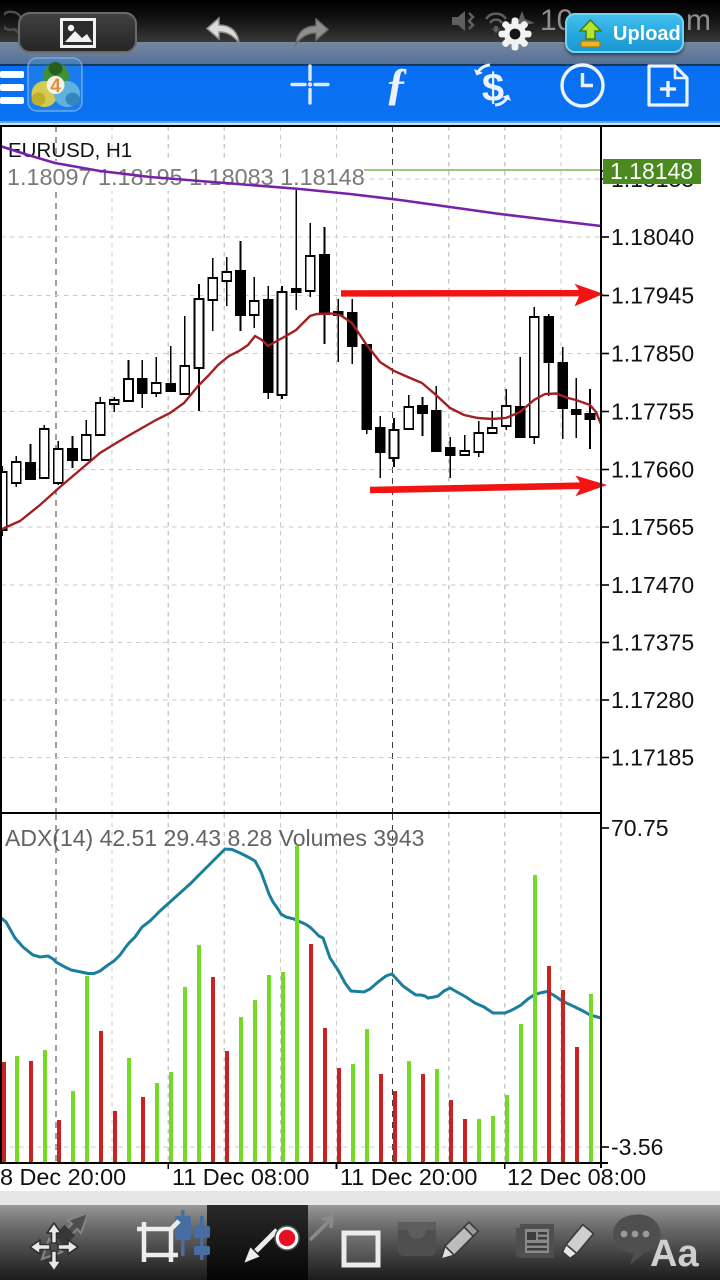  I want to click on svg-text: 11 Dec 08:00, so click(240, 1177).